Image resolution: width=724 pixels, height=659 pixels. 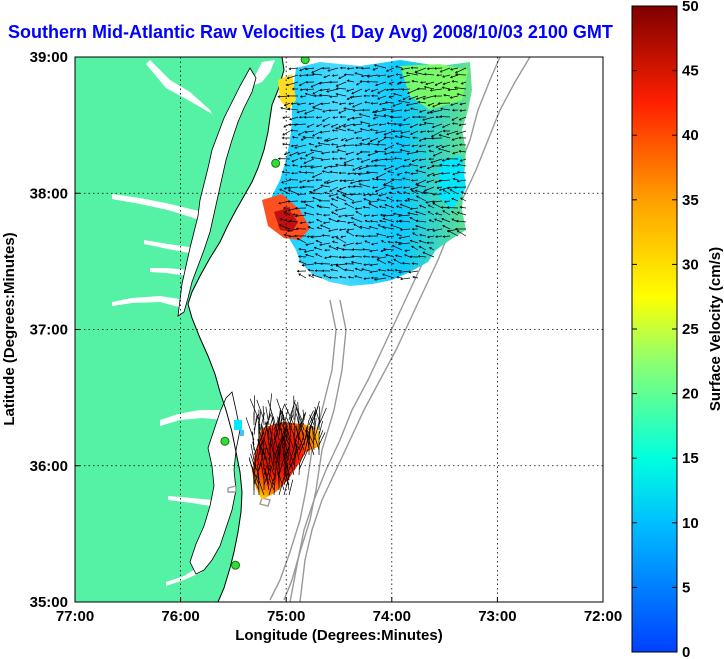 What do you see at coordinates (690, 458) in the screenshot?
I see `colorbar-tick-label: 15` at bounding box center [690, 458].